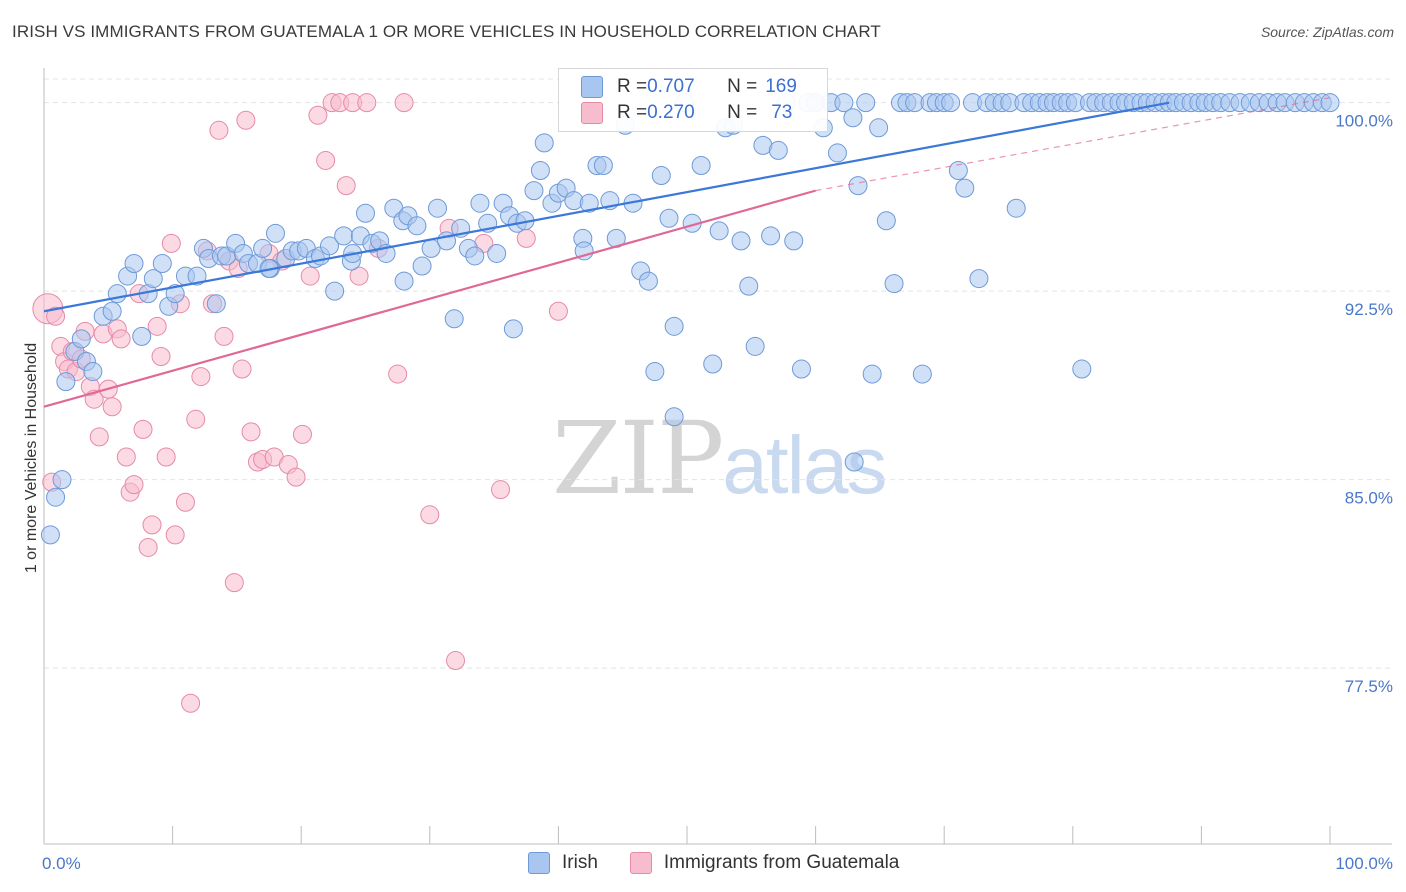  I want to click on x-tick-label: 0.0%, so click(61, 863).